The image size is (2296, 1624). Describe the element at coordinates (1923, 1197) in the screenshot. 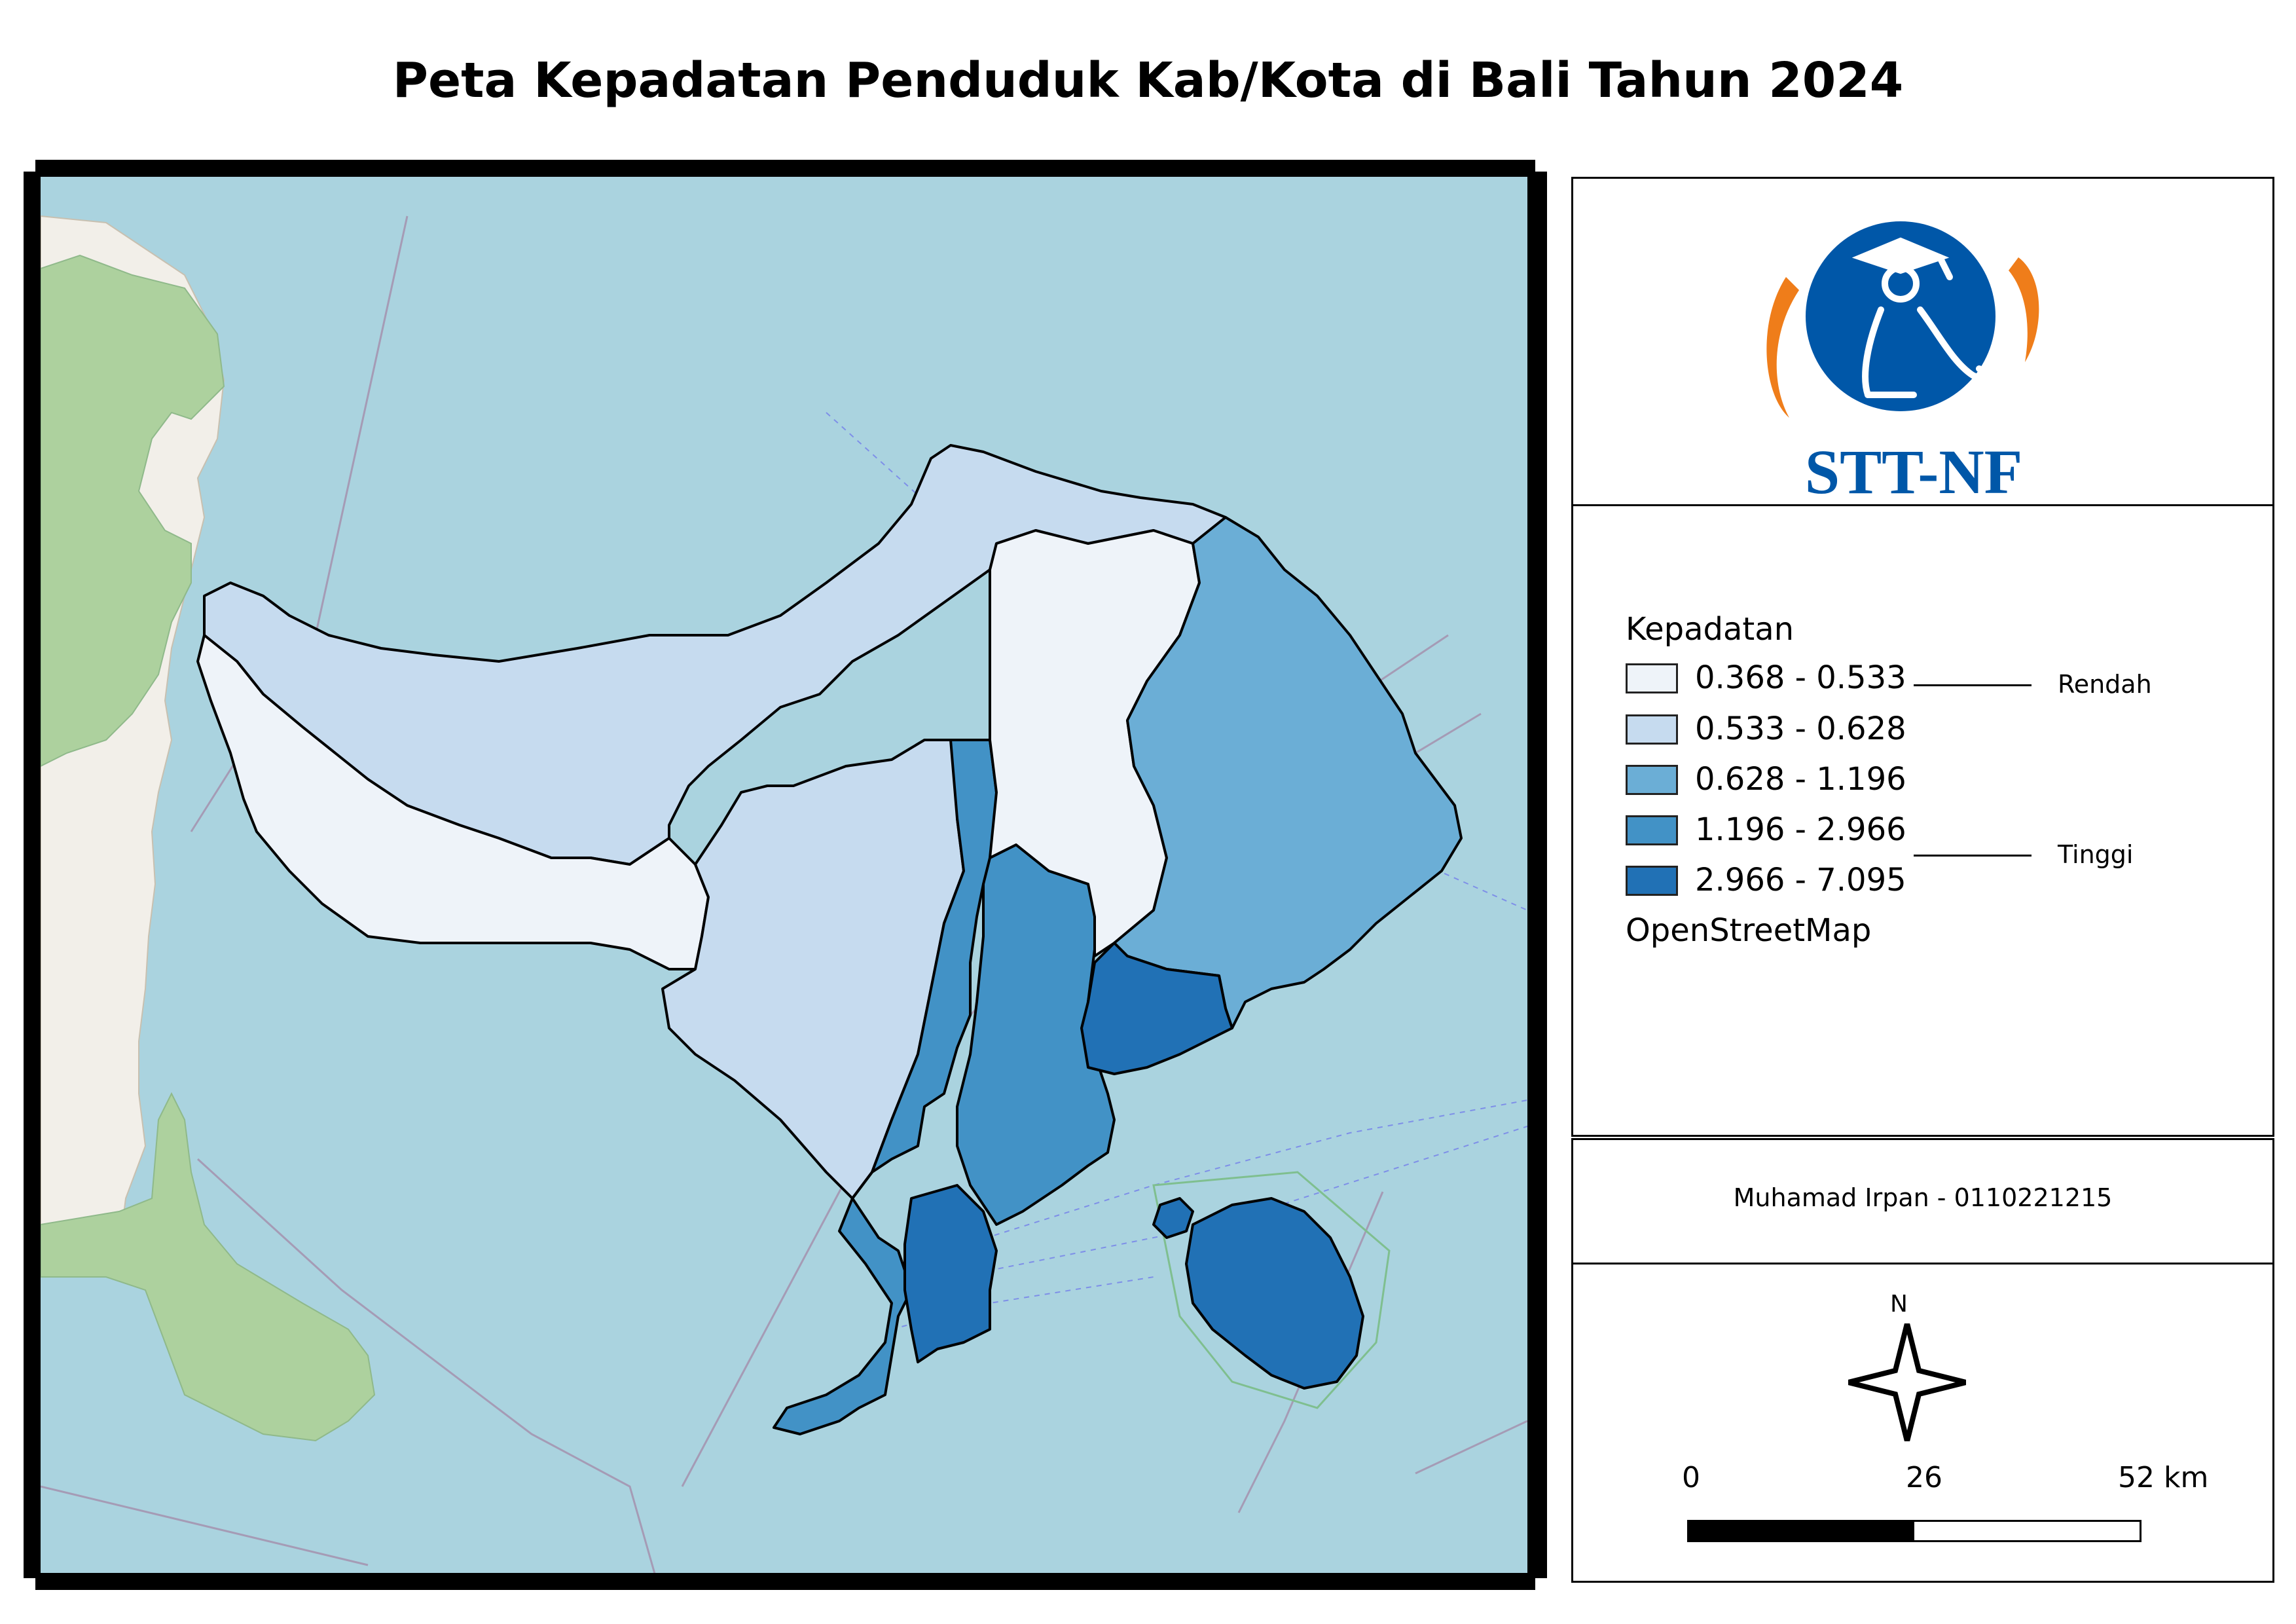

I see `author-name: Muhamad Irpan - 0110221215` at that location.